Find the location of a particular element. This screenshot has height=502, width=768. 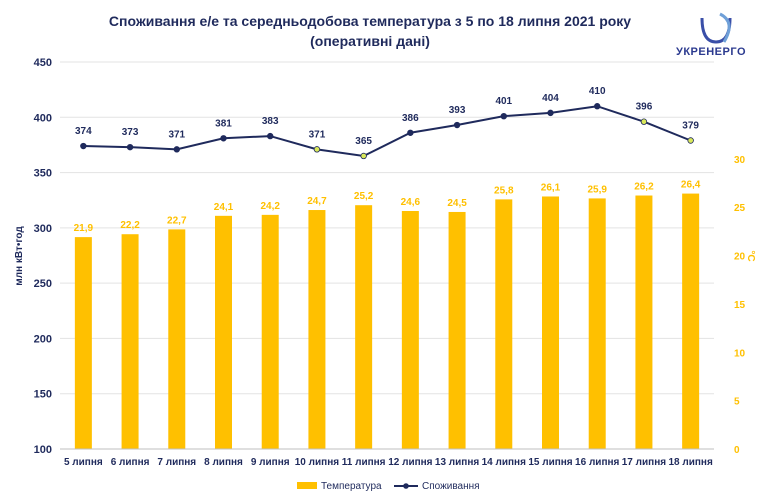

consumption-data-label: 393 is located at coordinates (457, 110).